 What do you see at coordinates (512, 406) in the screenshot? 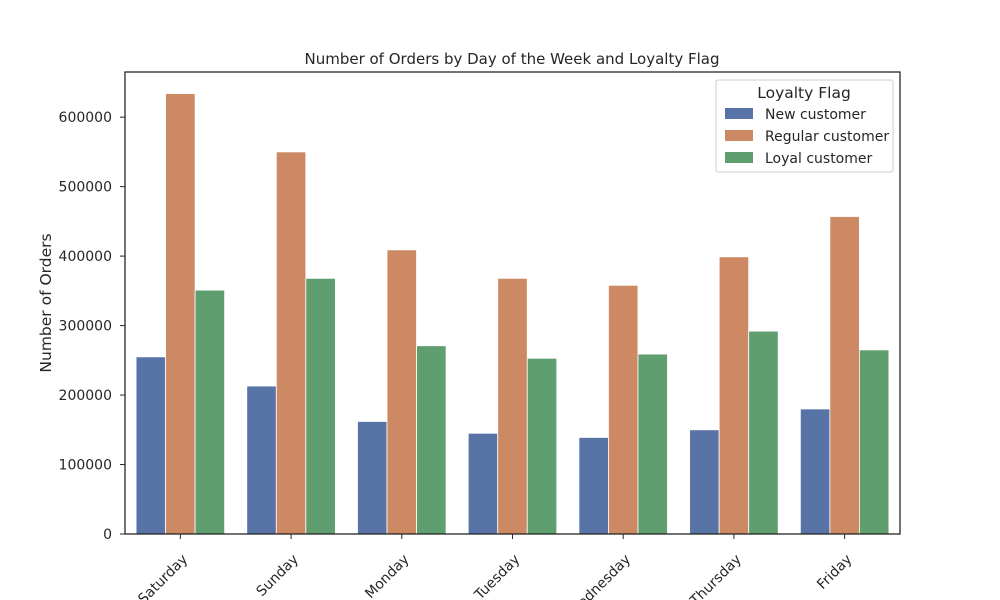
I see `bar-tuesday-regular-customer` at bounding box center [512, 406].